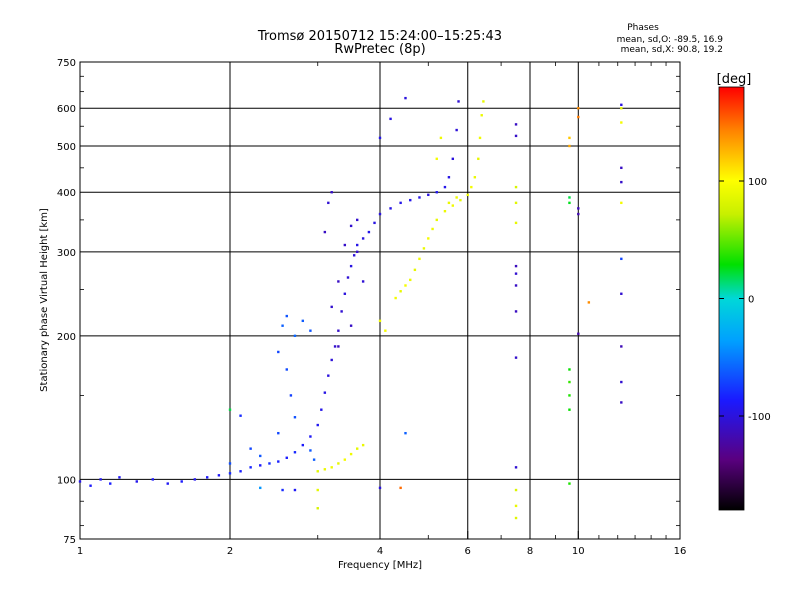 The height and width of the screenshot is (600, 800). Describe the element at coordinates (80, 551) in the screenshot. I see `x-tick-label: 1` at that location.